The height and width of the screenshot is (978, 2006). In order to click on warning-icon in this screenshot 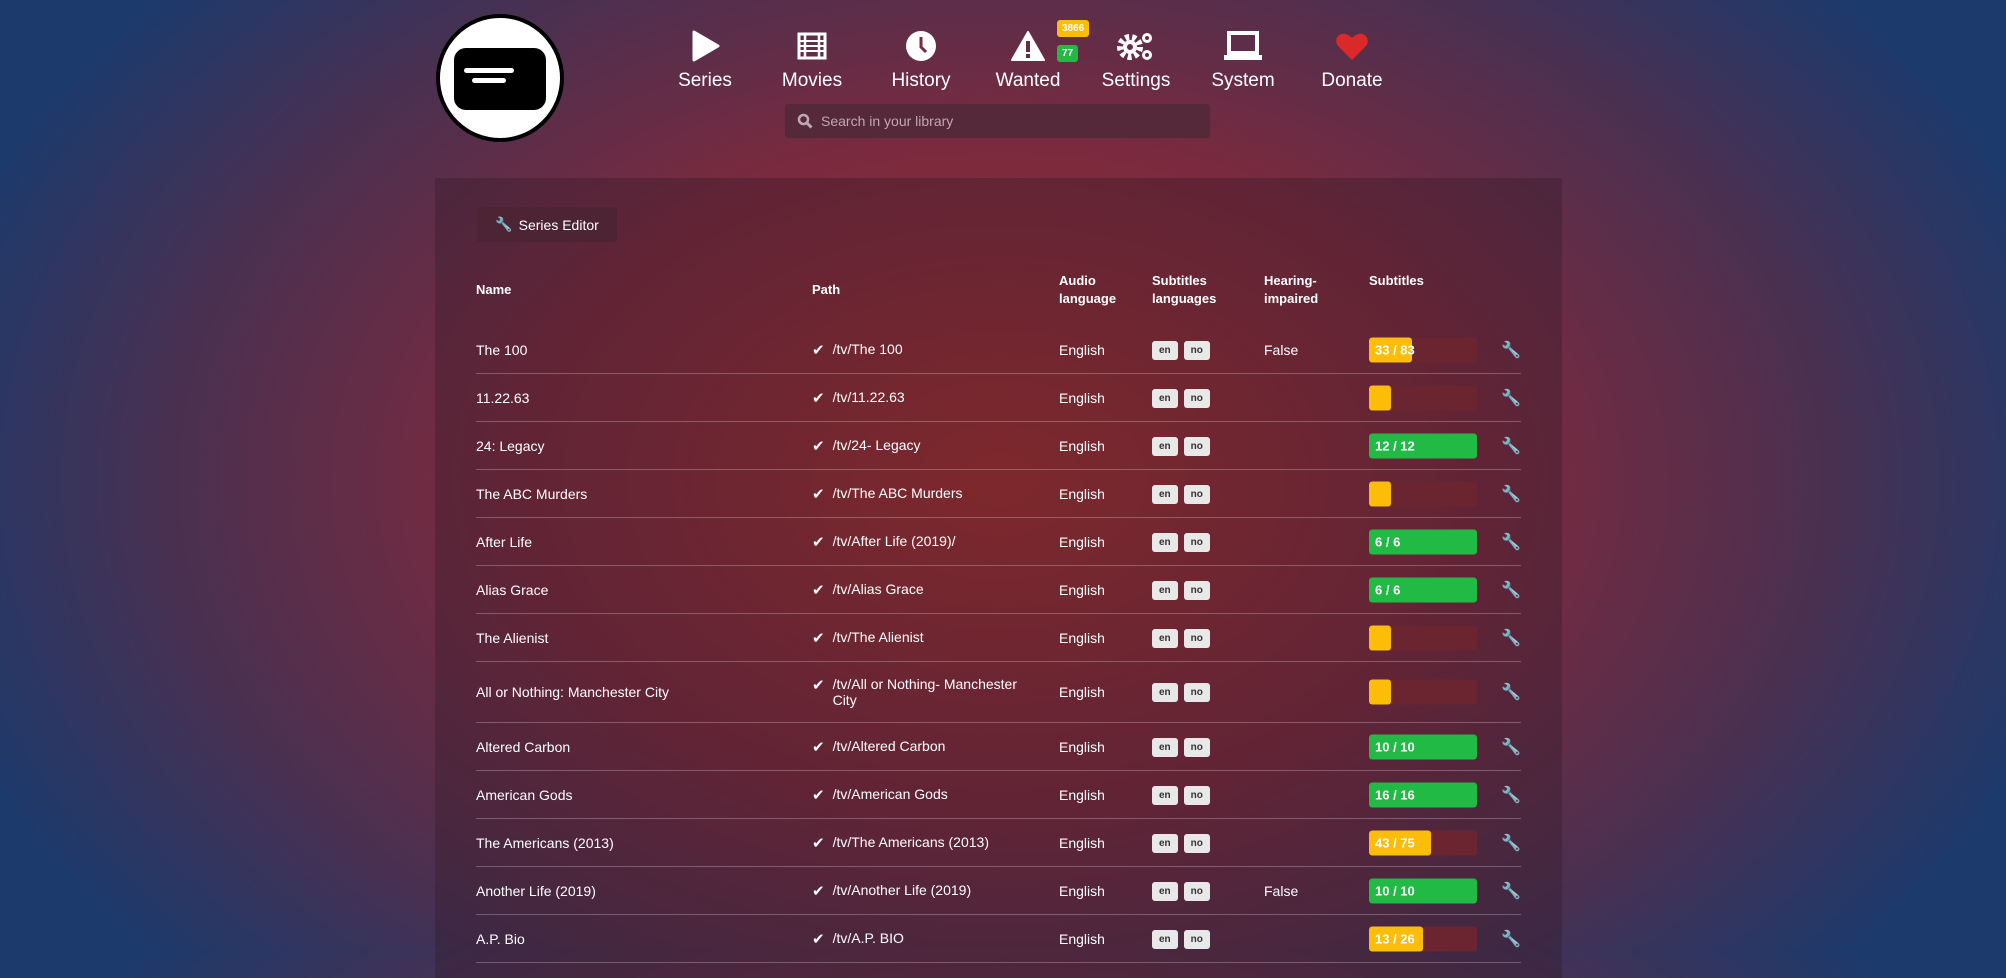, I will do `click(1028, 46)`.